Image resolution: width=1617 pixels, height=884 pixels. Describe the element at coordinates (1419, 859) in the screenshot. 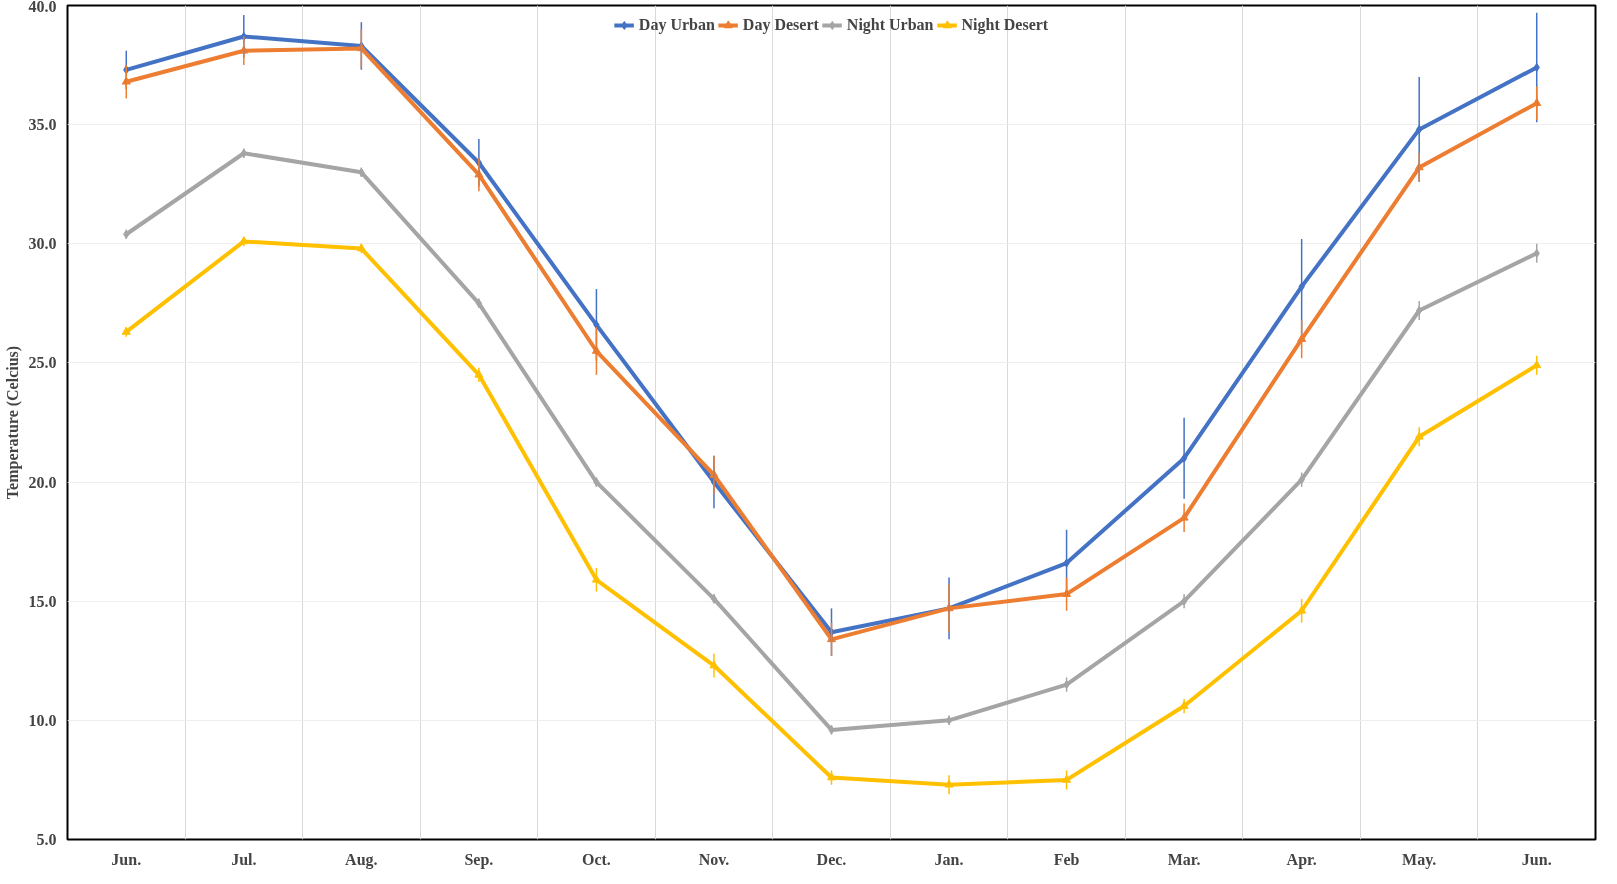

I see `x-tick-label: May.` at that location.